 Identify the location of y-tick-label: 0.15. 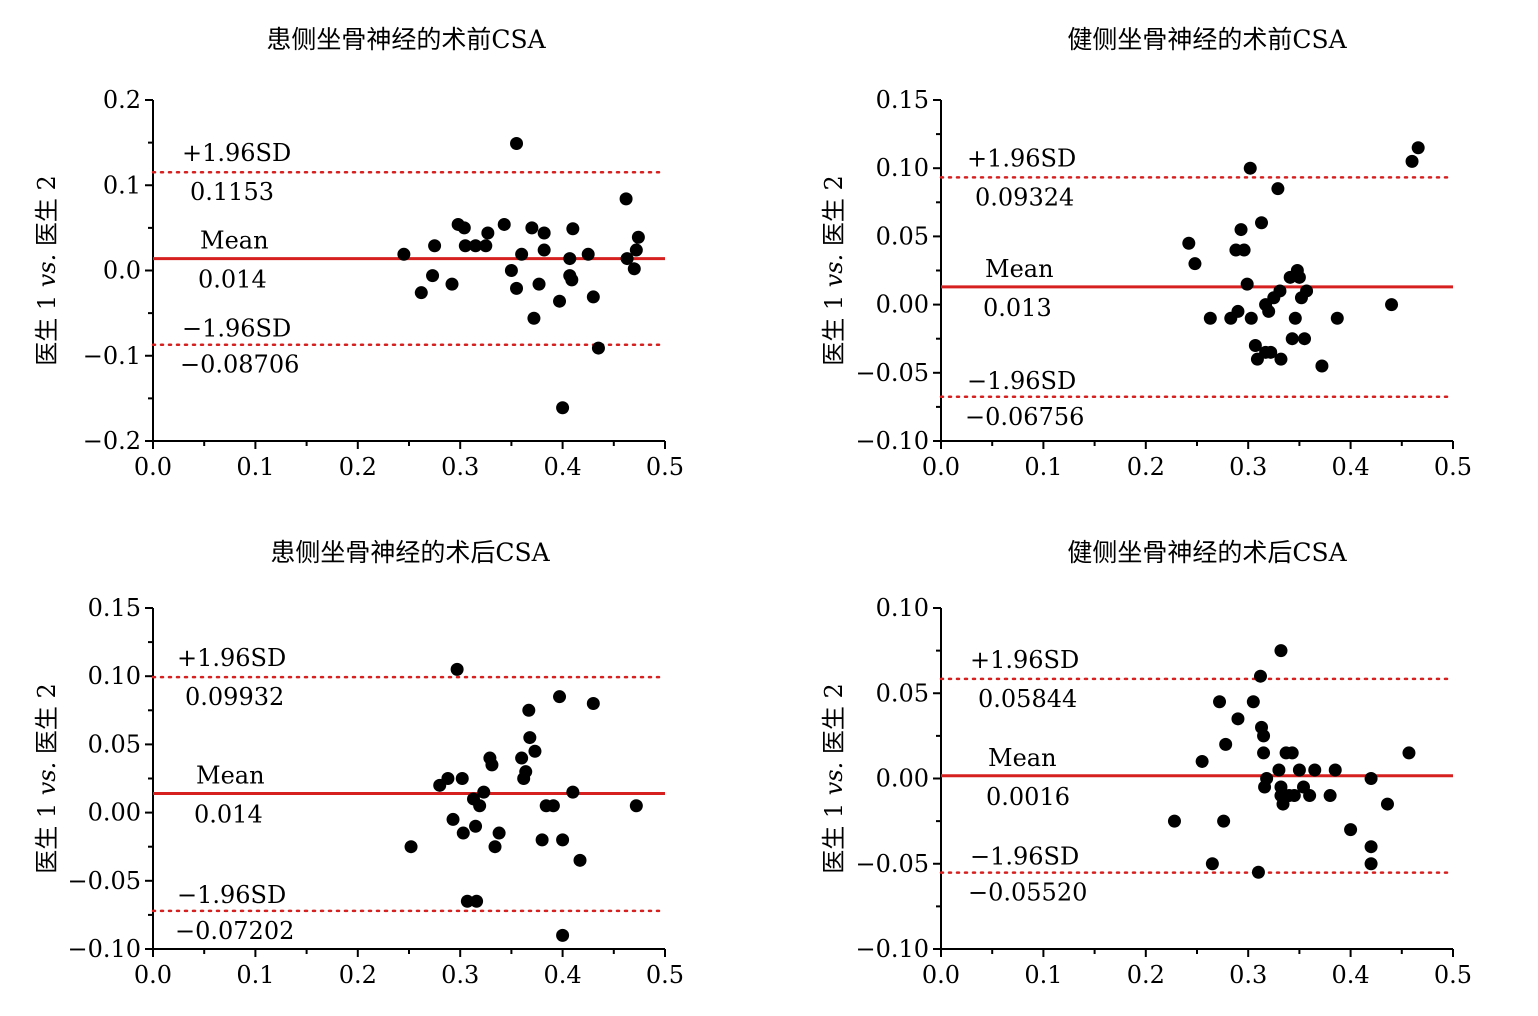
(114, 608).